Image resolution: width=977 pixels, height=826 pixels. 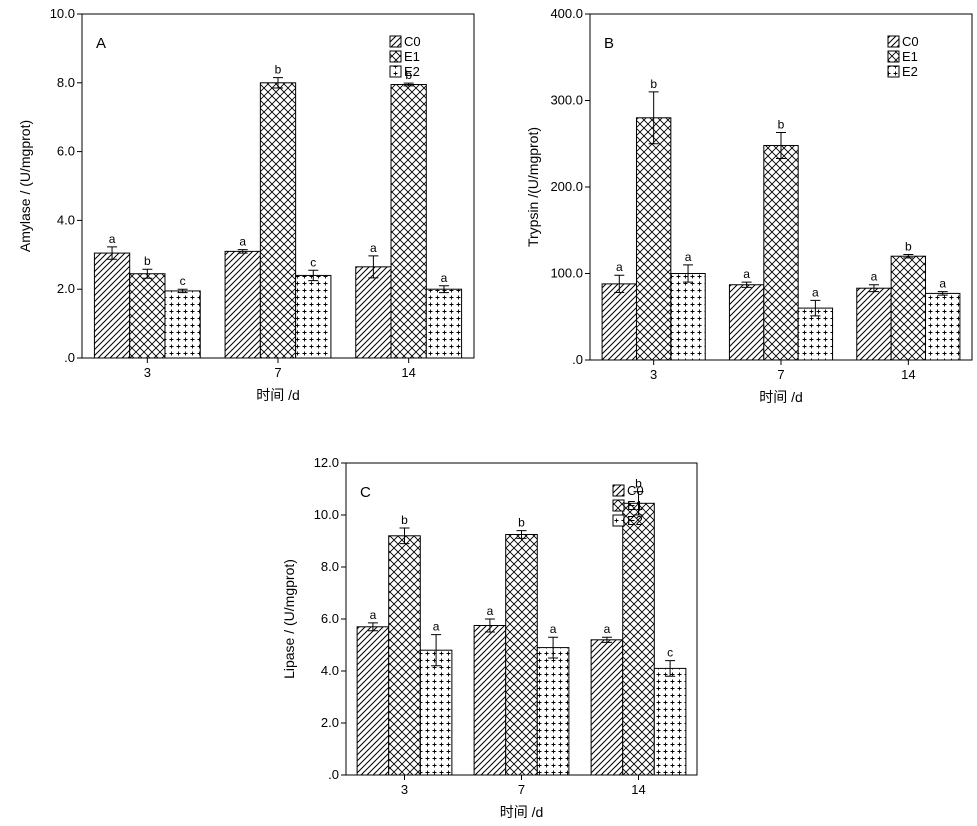 What do you see at coordinates (566, 186) in the screenshot?
I see `y-tick-label: 200.0` at bounding box center [566, 186].